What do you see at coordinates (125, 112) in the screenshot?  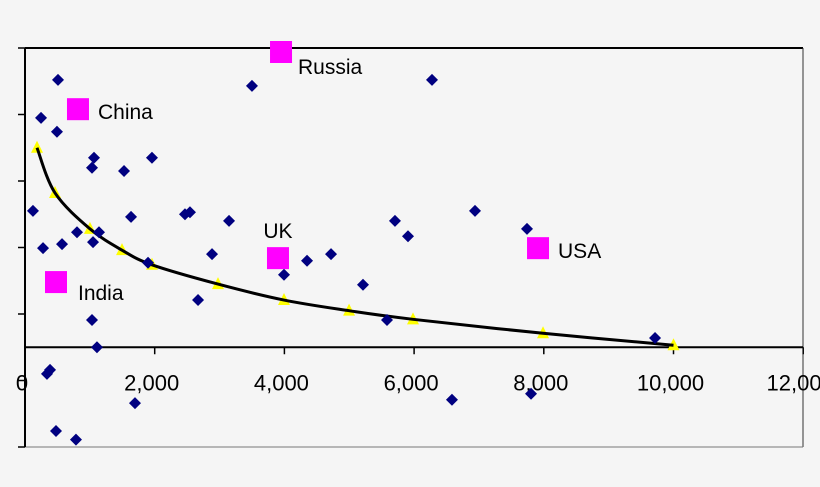 I see `country-label-china: China` at bounding box center [125, 112].